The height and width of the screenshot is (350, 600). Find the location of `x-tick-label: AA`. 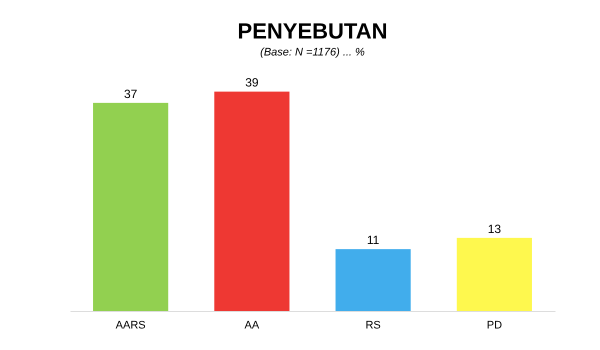

x-tick-label: AA is located at coordinates (252, 326).